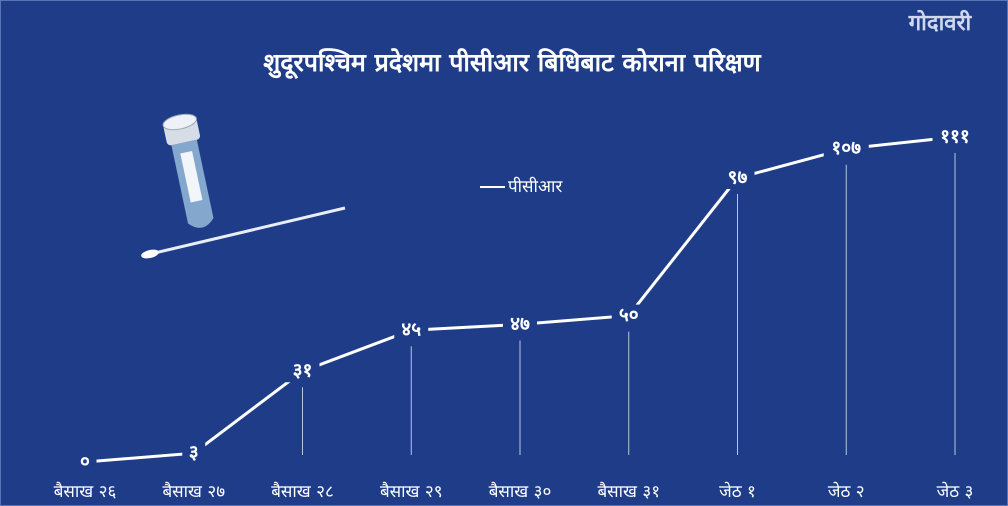  Describe the element at coordinates (193, 491) in the screenshot. I see `x-tick-label: बैसाख २७` at that location.